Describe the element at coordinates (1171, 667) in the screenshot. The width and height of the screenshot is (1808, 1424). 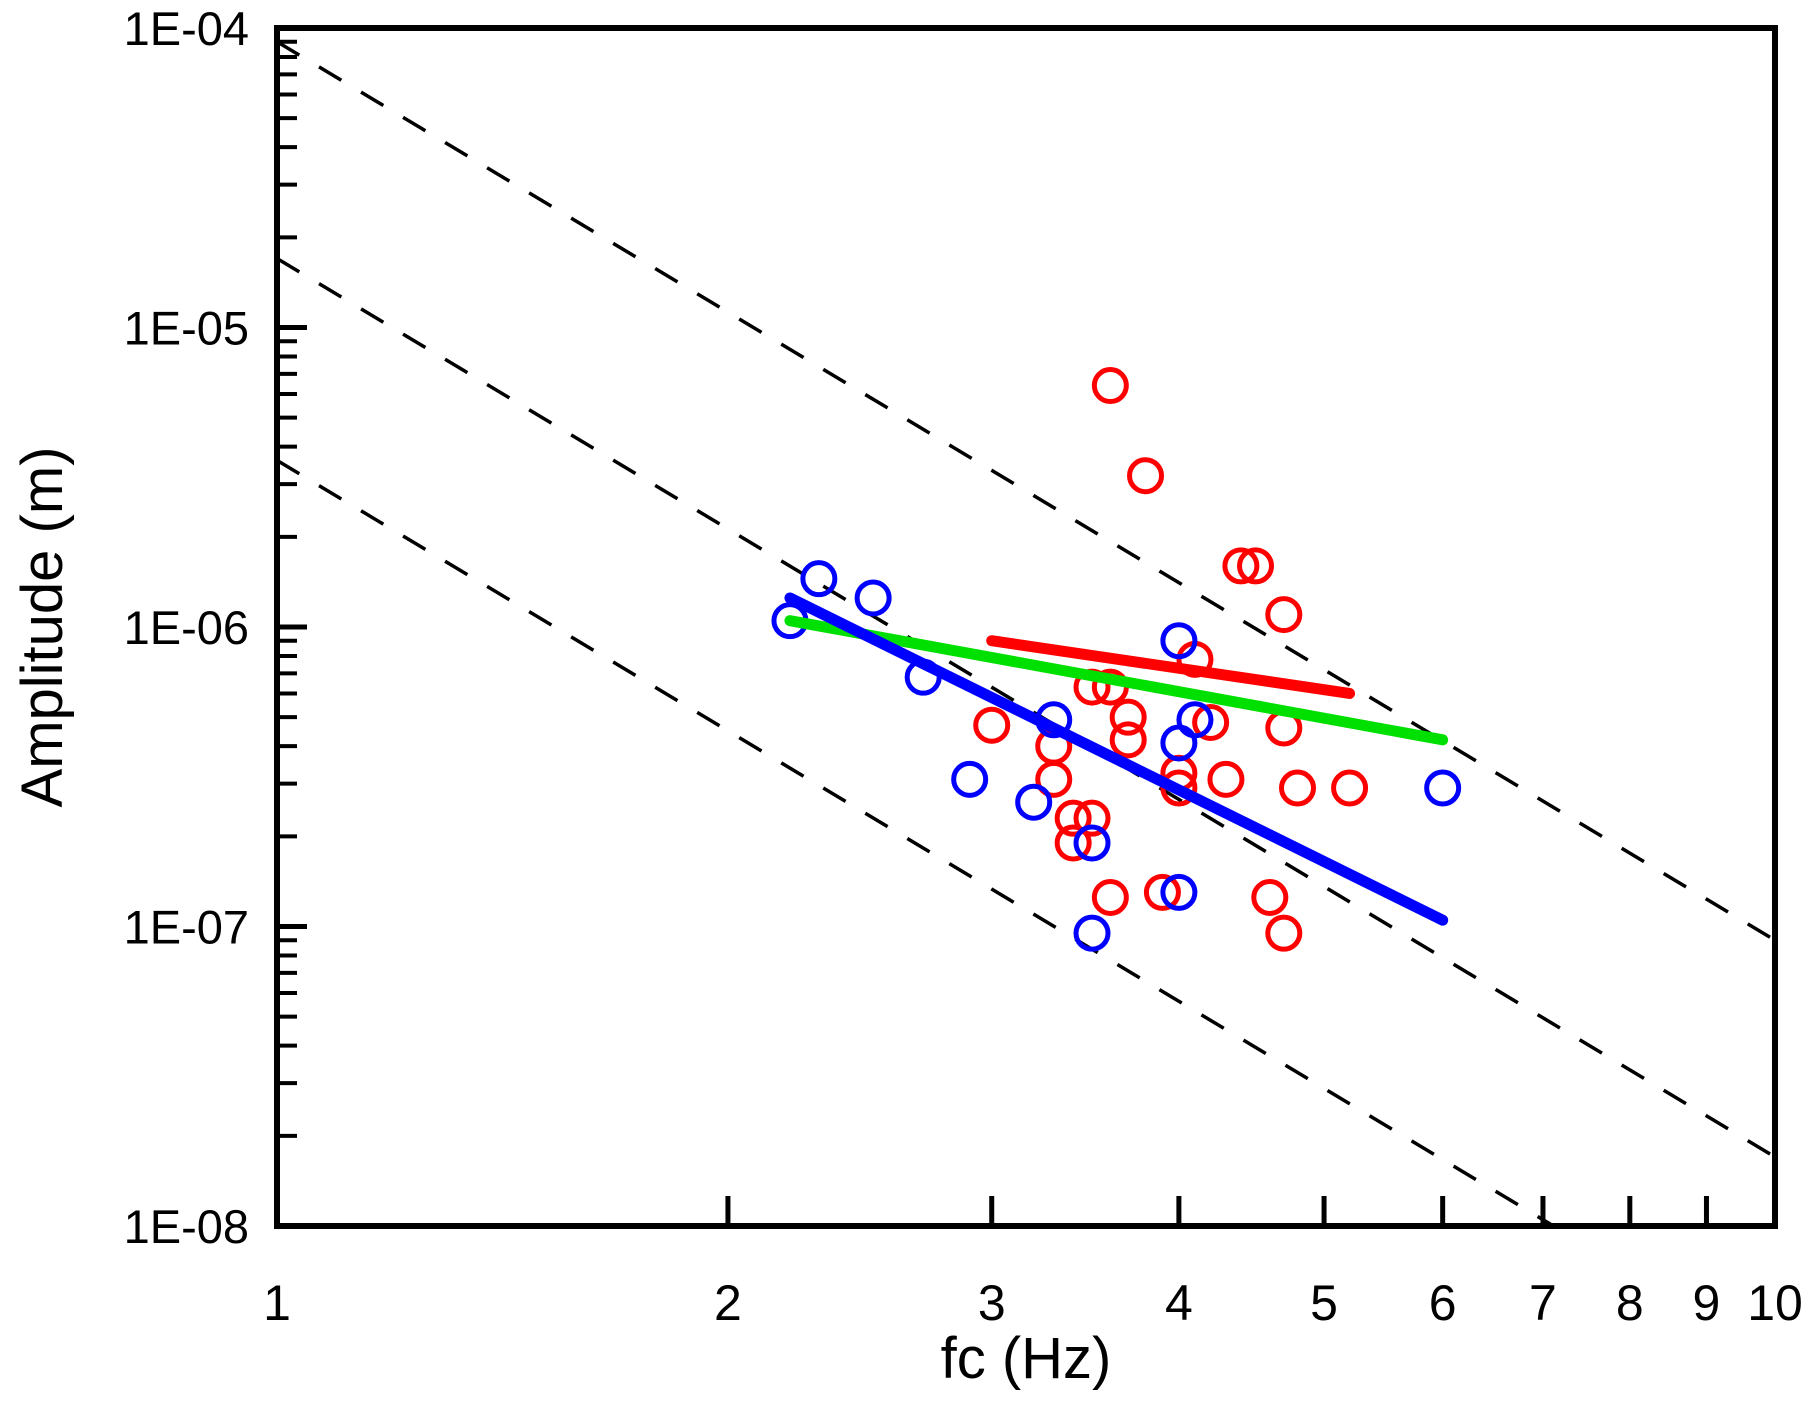
I see `red-fit-line` at that location.